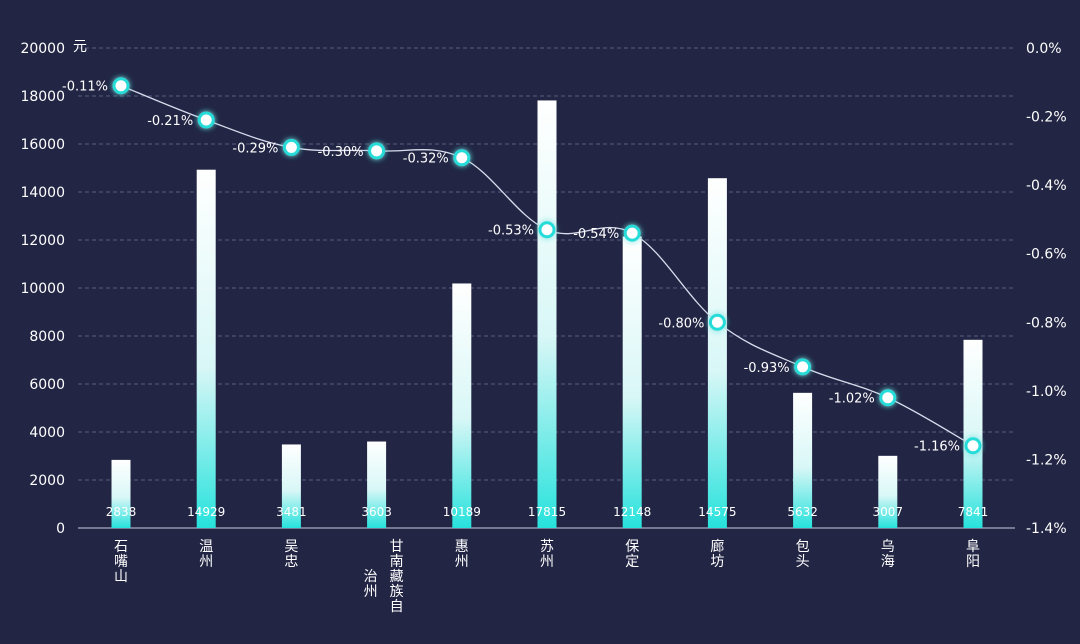 This screenshot has width=1080, height=644. What do you see at coordinates (803, 547) in the screenshot?
I see `x-tick-label: 包` at bounding box center [803, 547].